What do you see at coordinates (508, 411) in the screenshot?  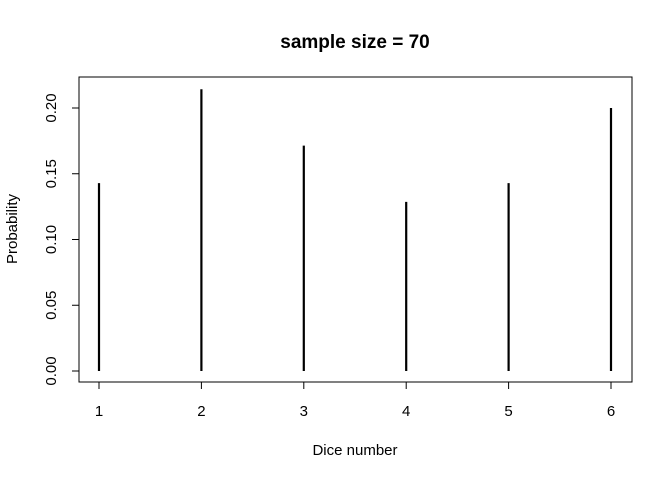 I see `x-tick-label-5: 5` at bounding box center [508, 411].